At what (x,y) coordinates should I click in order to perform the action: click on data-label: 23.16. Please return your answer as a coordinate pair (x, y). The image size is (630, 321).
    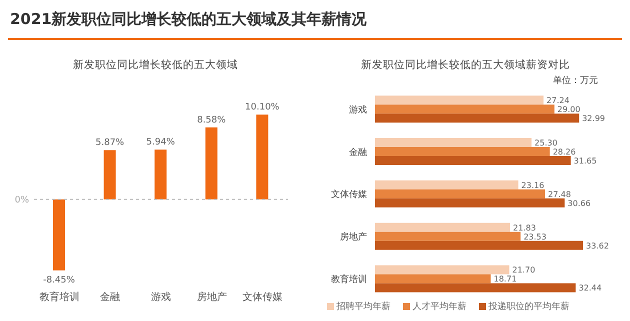
    Looking at the image, I should click on (532, 185).